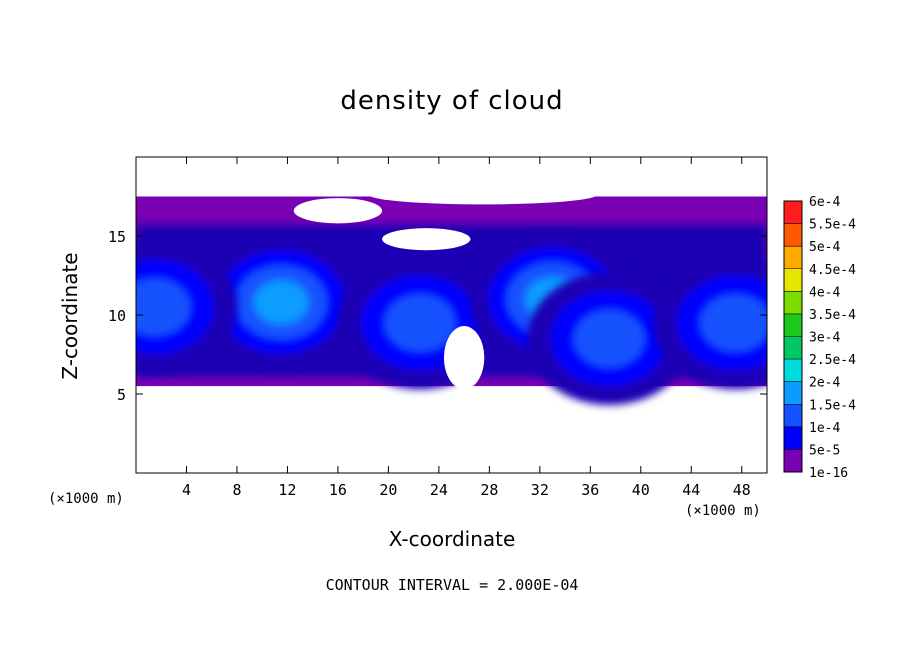 The width and height of the screenshot is (904, 654). I want to click on x-tick: 8, so click(236, 328).